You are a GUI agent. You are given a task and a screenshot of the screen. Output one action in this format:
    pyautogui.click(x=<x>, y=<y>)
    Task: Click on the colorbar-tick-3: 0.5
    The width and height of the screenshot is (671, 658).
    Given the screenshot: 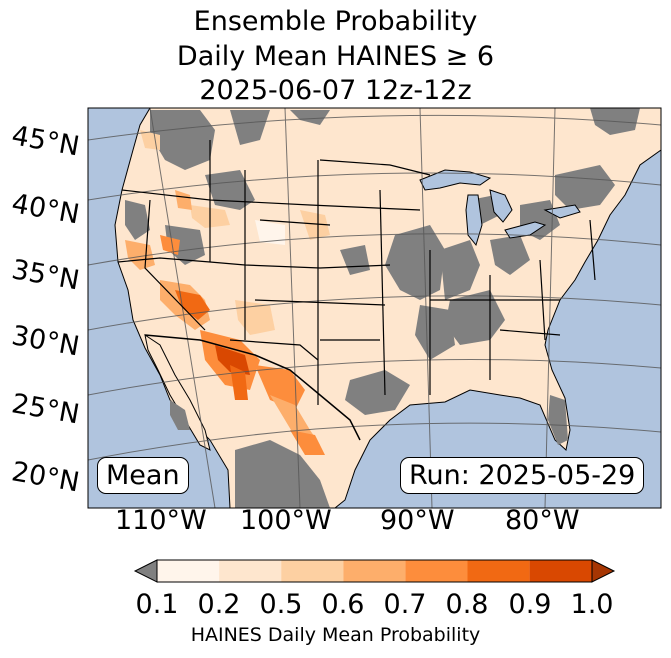 What is the action you would take?
    pyautogui.click(x=281, y=604)
    